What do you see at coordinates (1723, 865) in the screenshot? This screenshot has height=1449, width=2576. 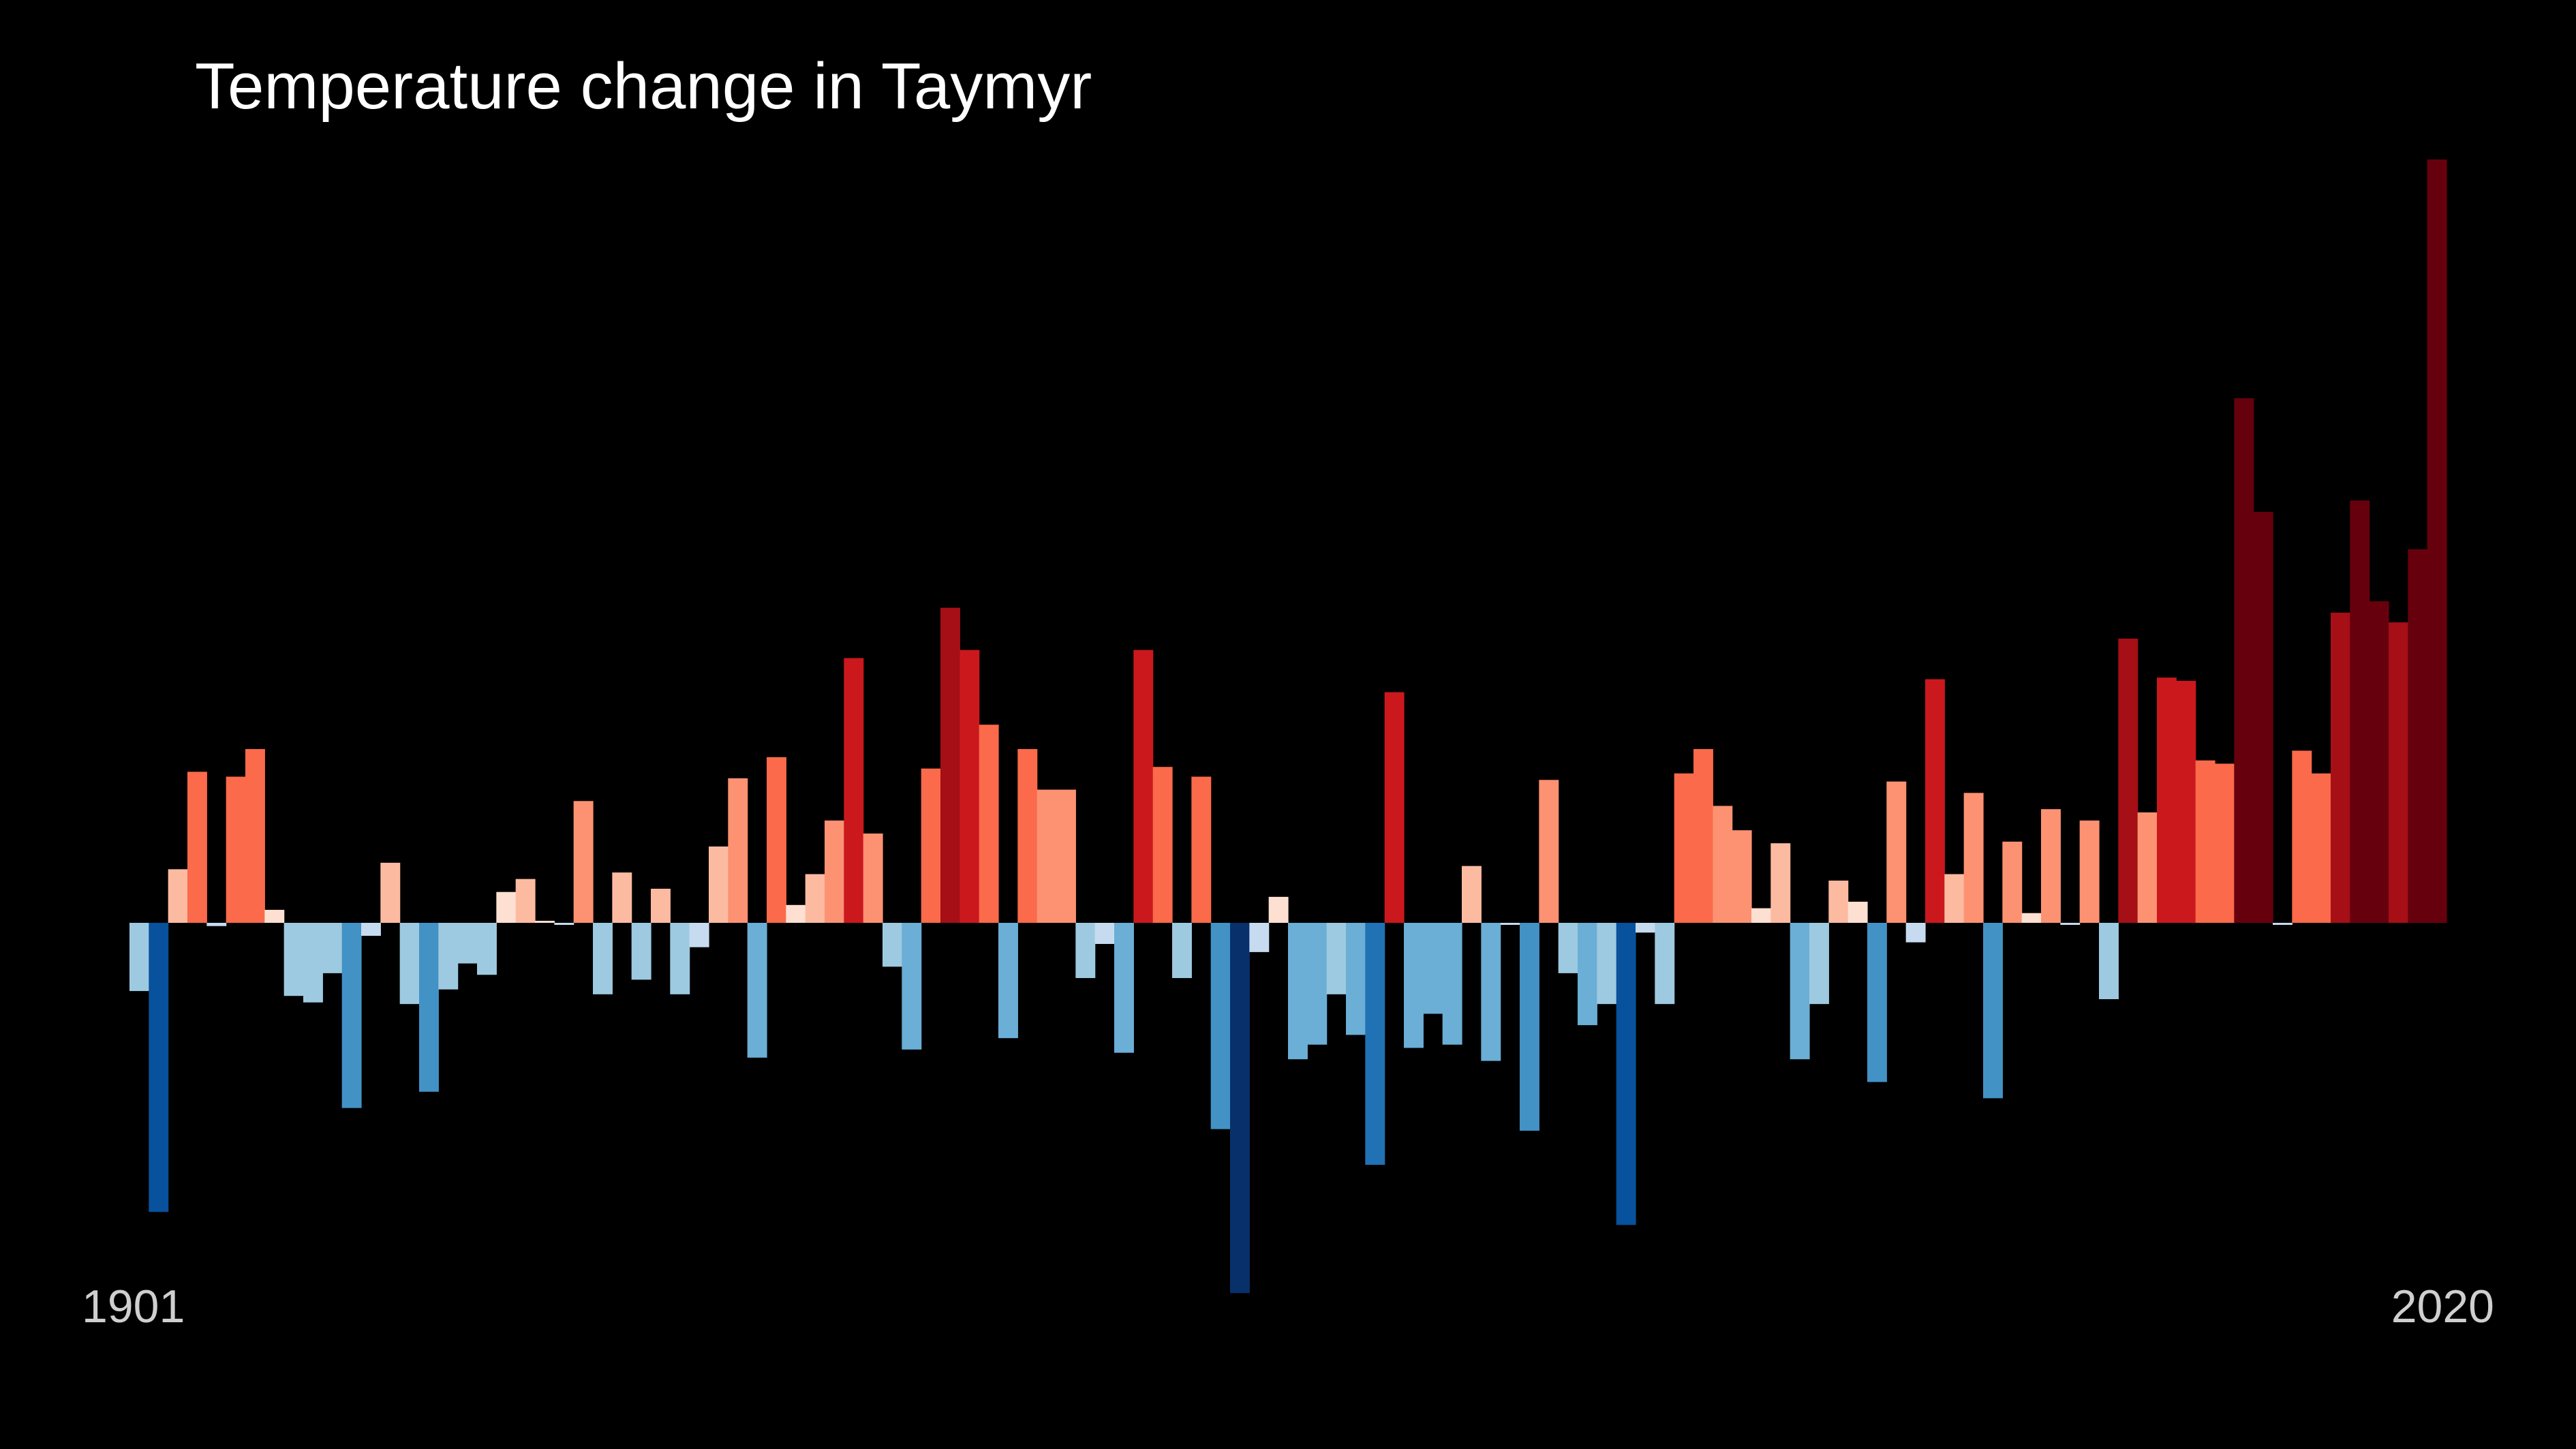 I see `bar-1983` at bounding box center [1723, 865].